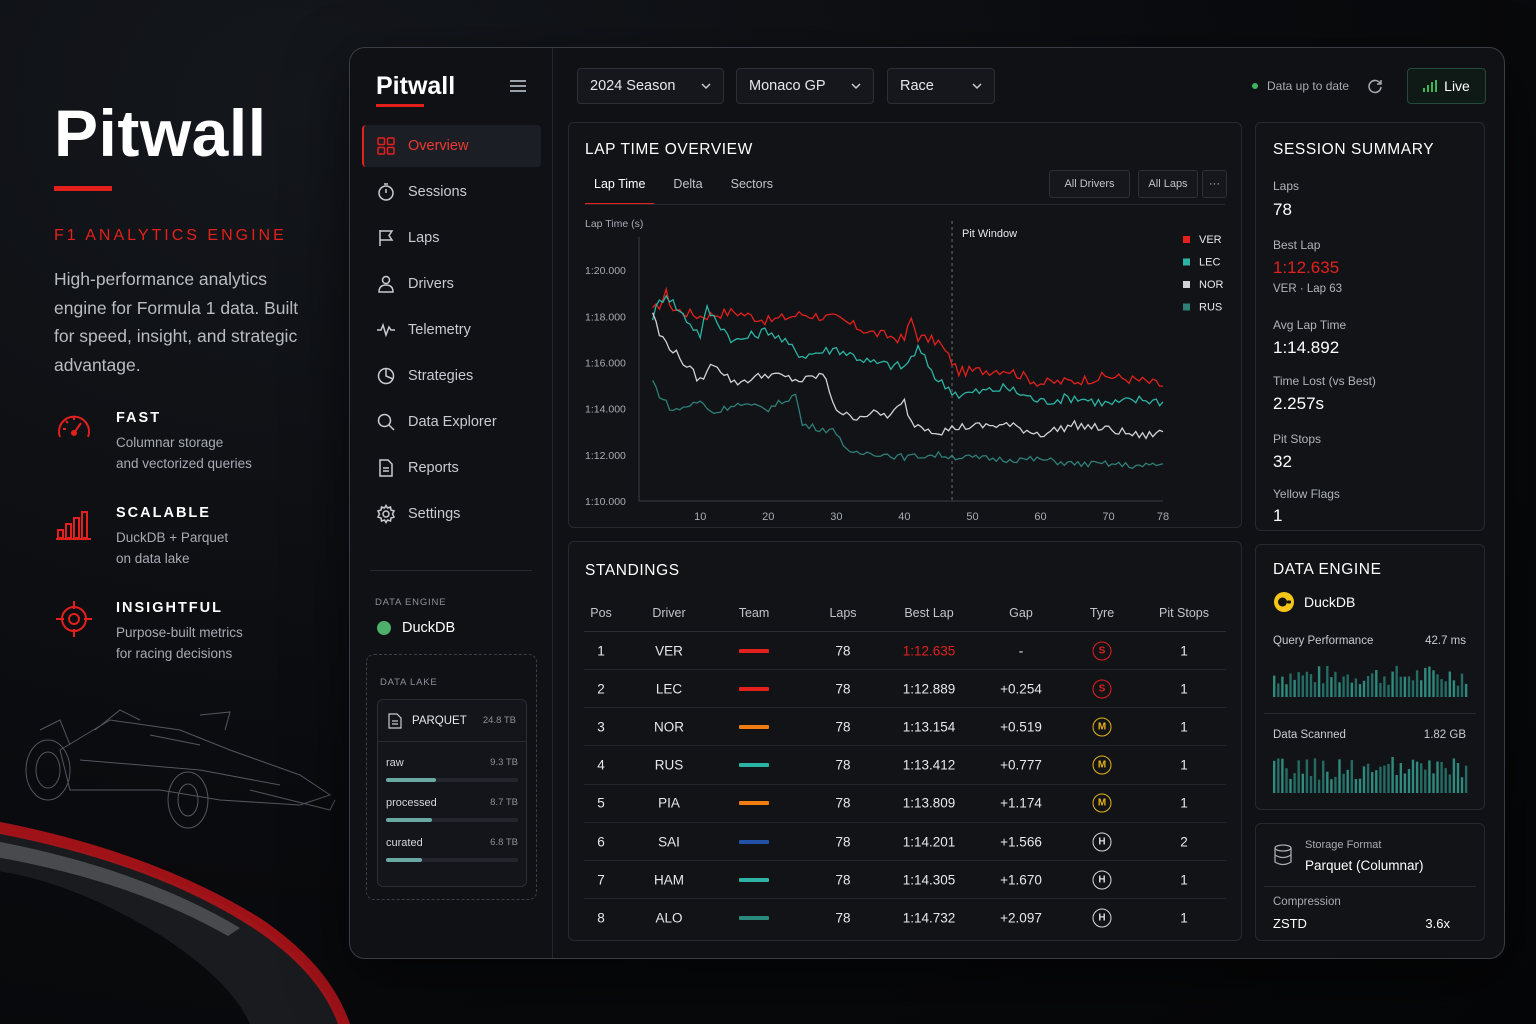 Image resolution: width=1536 pixels, height=1024 pixels. I want to click on sidebar-item-settings: Settings, so click(451, 514).